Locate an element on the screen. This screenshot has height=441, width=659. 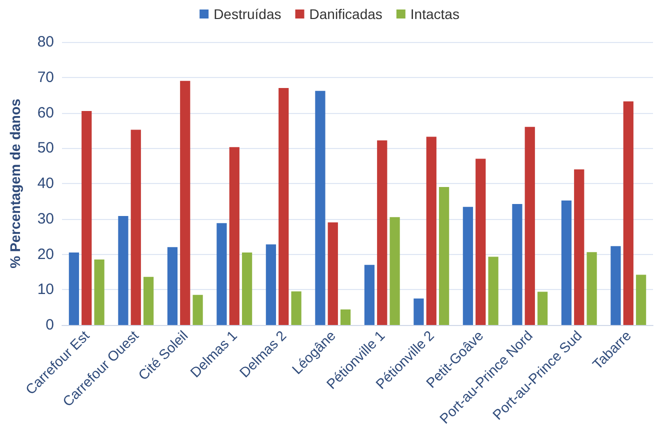
legend-label: Intactas is located at coordinates (435, 14).